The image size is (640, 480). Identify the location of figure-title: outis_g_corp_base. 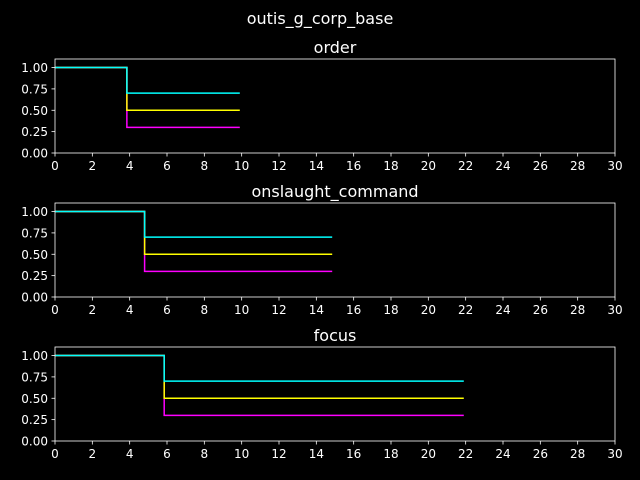
(320, 19).